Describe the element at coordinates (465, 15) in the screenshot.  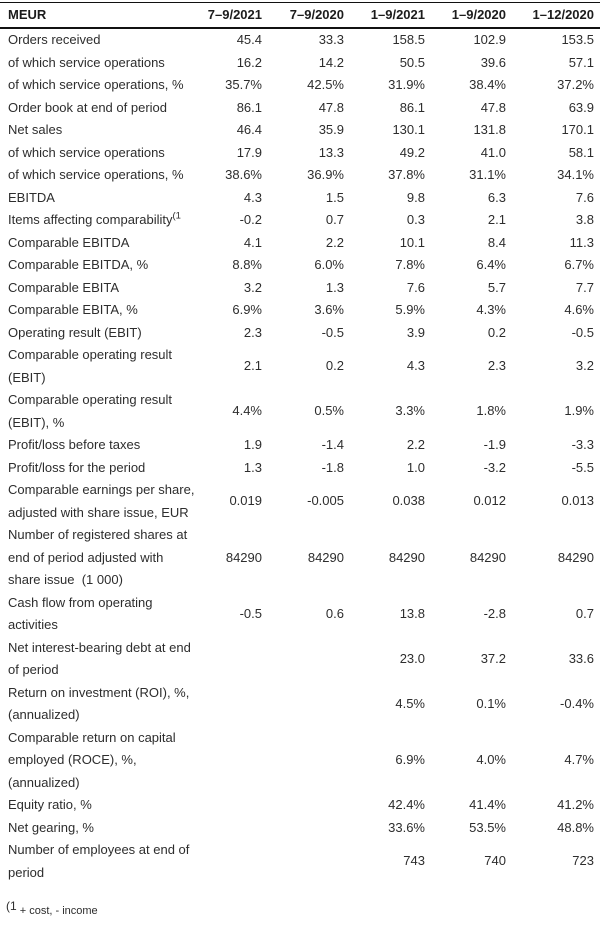
I see `column-header-period-4: 1–9/2020` at that location.